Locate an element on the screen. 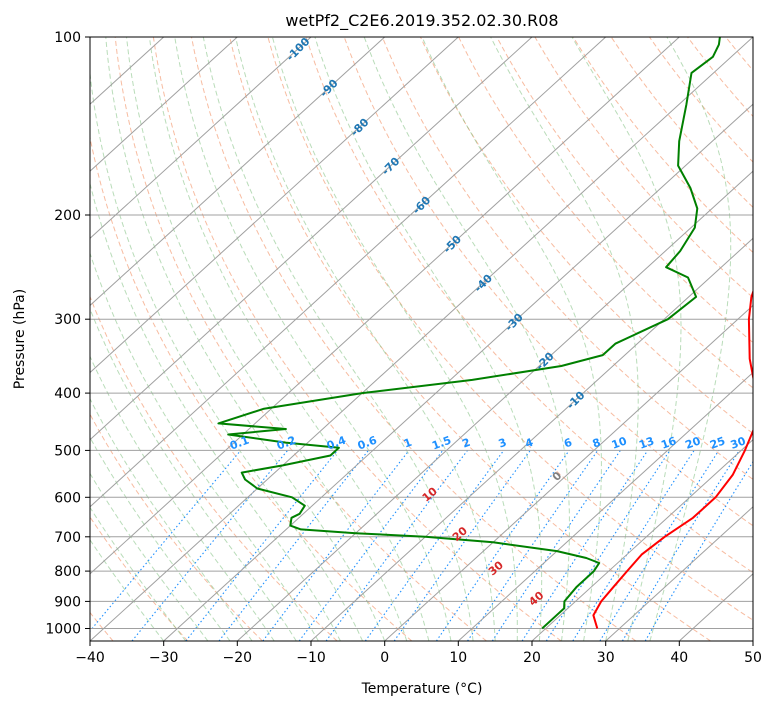  mixing-ratio-label: 25 is located at coordinates (717, 442).